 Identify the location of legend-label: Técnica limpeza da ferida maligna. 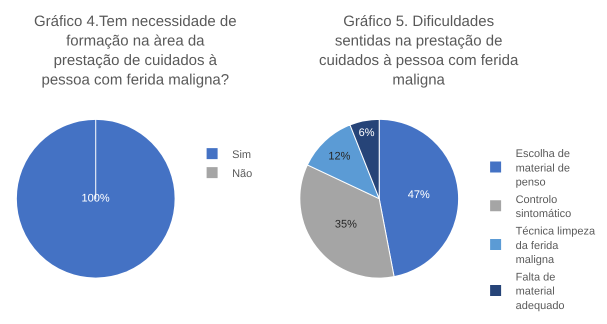
(556, 246).